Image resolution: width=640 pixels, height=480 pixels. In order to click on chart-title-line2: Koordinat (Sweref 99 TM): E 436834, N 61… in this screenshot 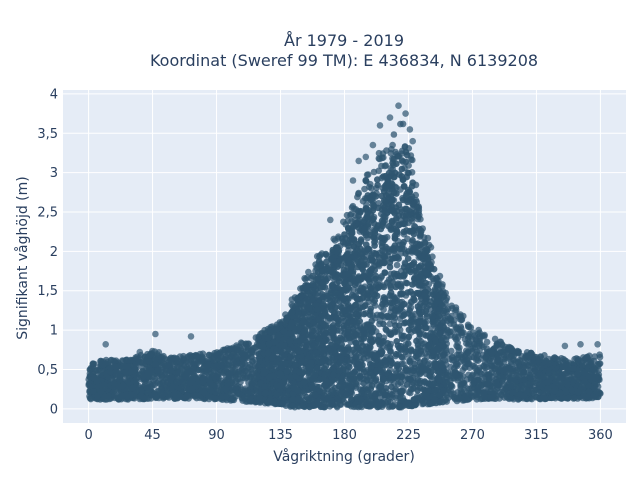, I will do `click(344, 60)`.